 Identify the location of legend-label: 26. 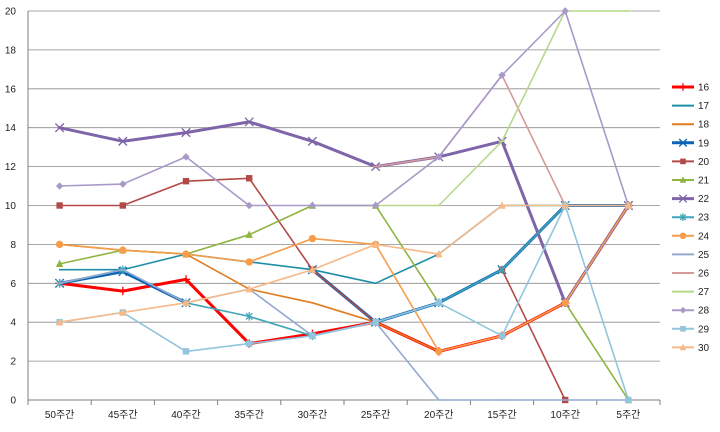
(704, 274).